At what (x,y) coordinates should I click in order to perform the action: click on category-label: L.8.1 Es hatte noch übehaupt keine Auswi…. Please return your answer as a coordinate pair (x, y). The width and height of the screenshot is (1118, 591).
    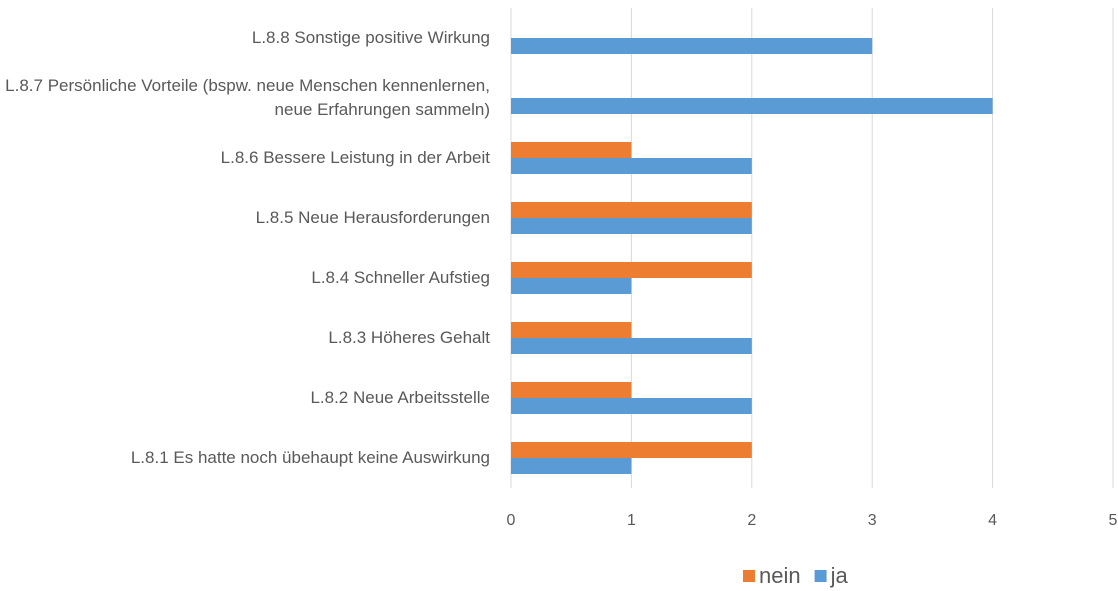
    Looking at the image, I should click on (310, 457).